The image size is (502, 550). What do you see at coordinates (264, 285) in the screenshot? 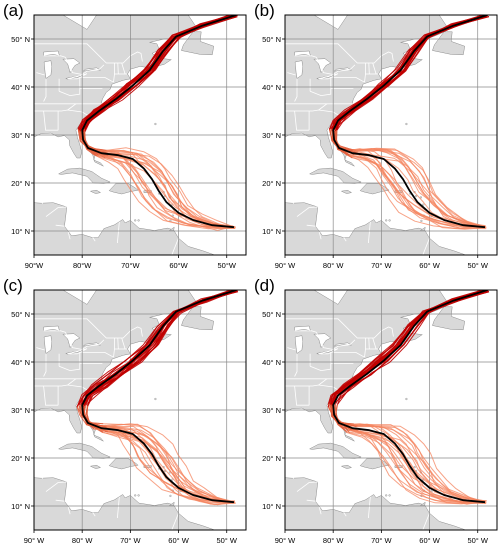
I see `panel-label-d: (d)` at bounding box center [264, 285].